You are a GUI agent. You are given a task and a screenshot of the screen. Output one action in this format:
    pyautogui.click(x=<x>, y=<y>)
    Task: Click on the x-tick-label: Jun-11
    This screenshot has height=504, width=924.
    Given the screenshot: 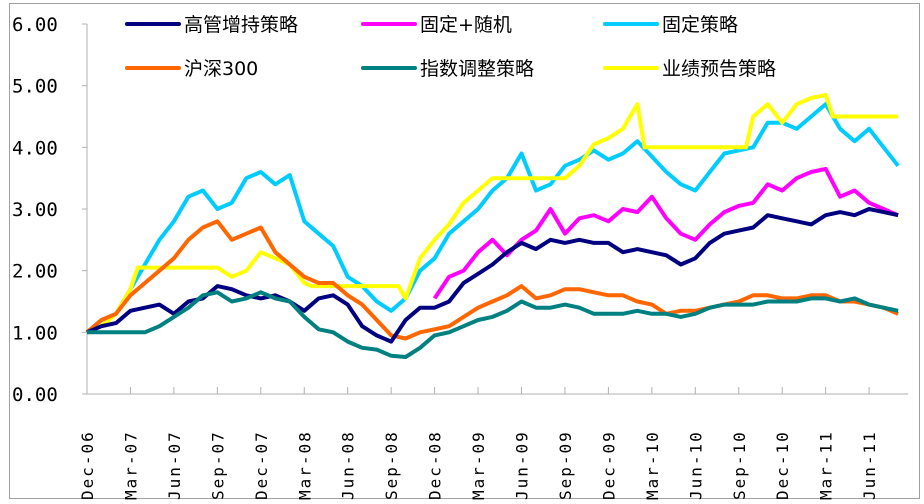 What is the action you would take?
    pyautogui.click(x=869, y=465)
    